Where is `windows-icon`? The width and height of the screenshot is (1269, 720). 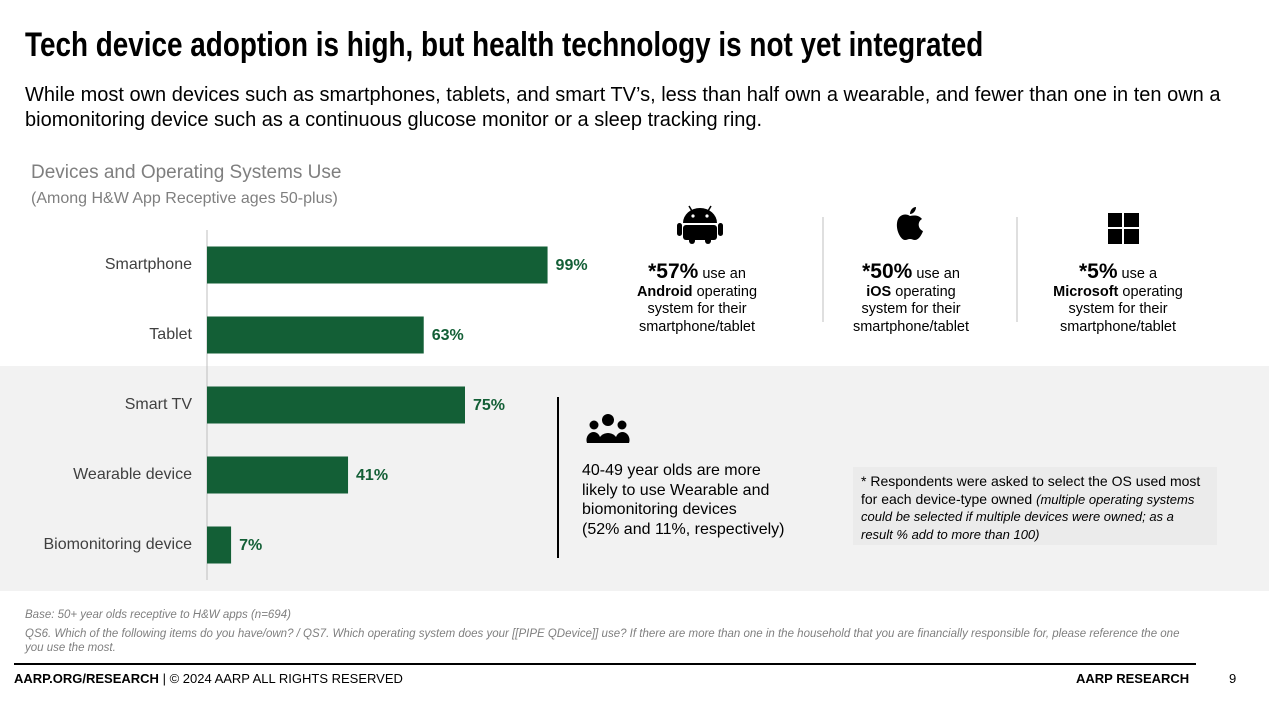 windows-icon is located at coordinates (1123, 228).